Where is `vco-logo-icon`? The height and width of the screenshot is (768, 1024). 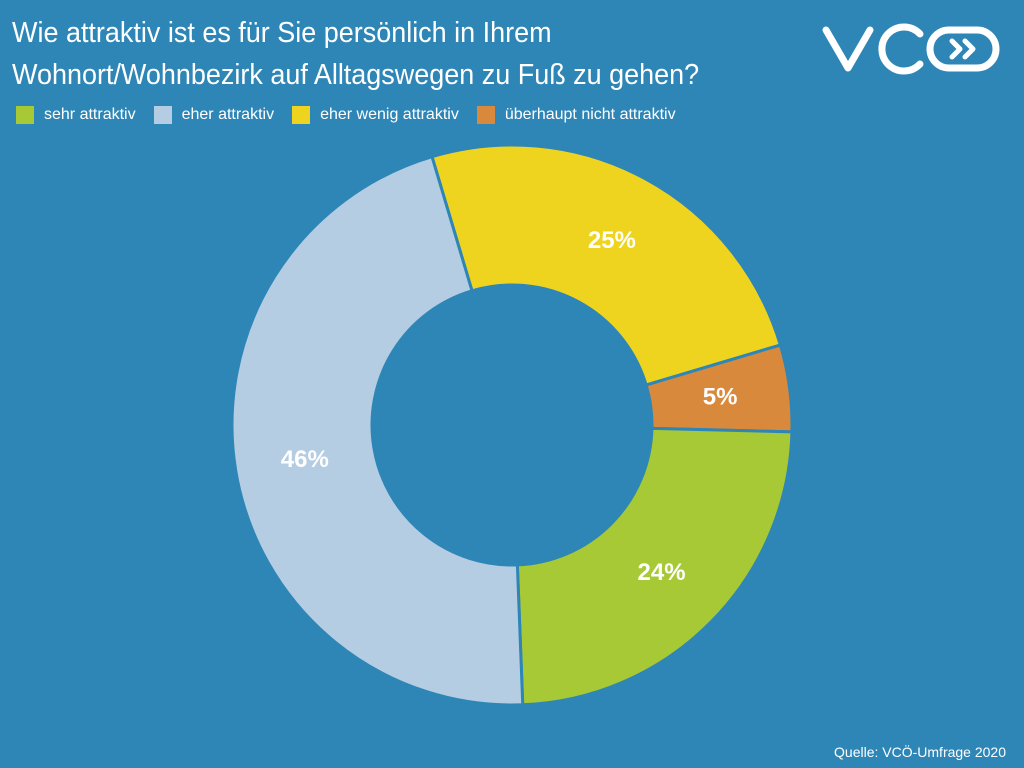
vco-logo-icon is located at coordinates (911, 49).